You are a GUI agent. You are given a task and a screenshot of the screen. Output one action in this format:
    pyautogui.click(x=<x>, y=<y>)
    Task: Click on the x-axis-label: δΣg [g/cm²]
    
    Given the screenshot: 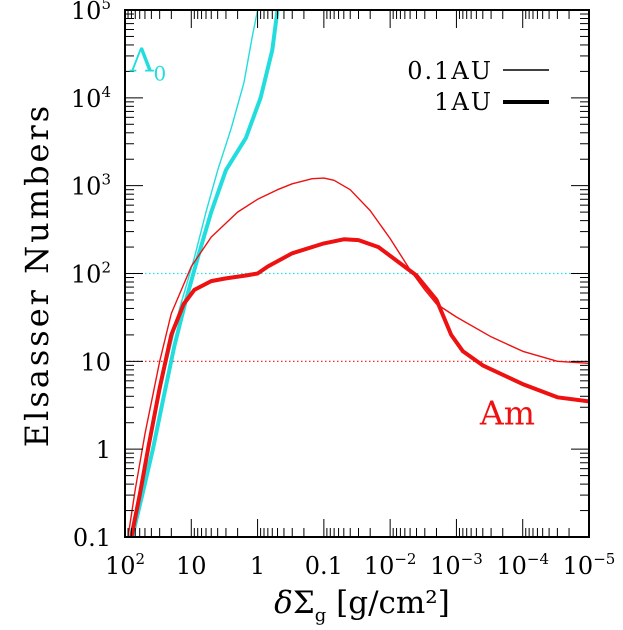 What is the action you would take?
    pyautogui.click(x=362, y=605)
    